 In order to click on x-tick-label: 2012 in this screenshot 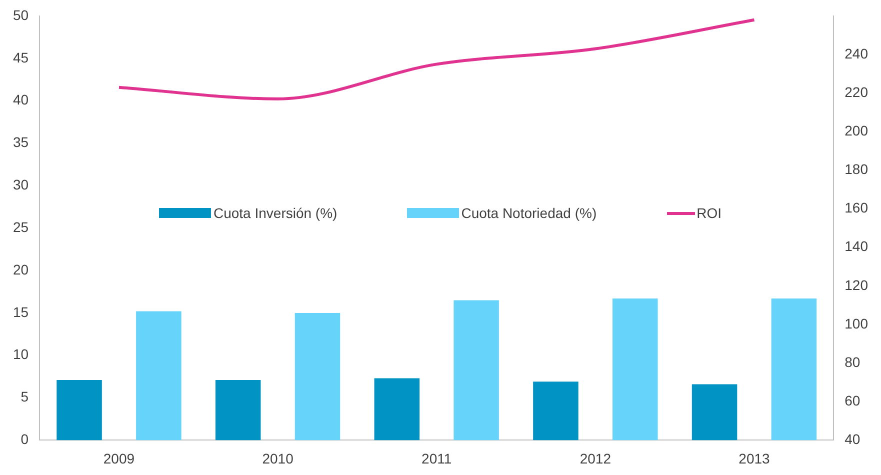, I will do `click(596, 458)`.